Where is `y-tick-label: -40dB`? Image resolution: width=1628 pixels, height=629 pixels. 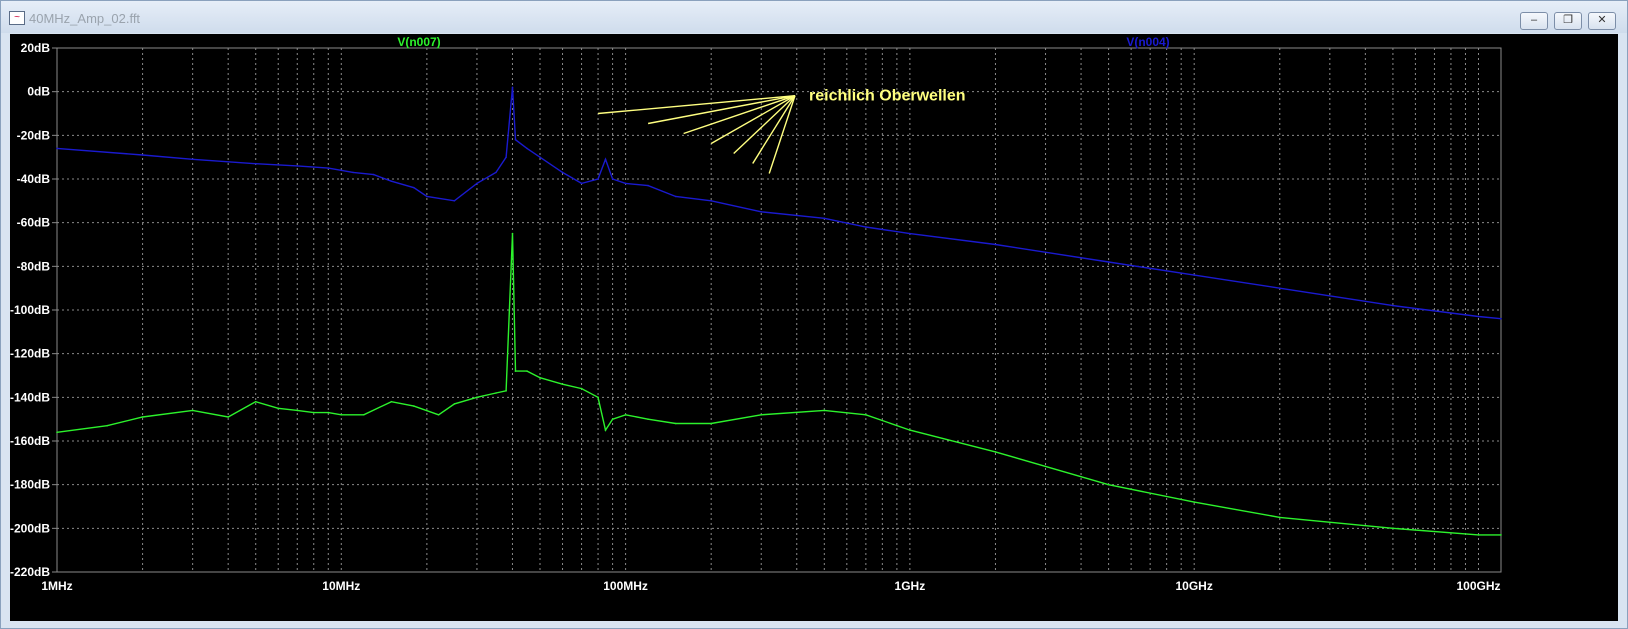 y-tick-label: -40dB is located at coordinates (34, 179).